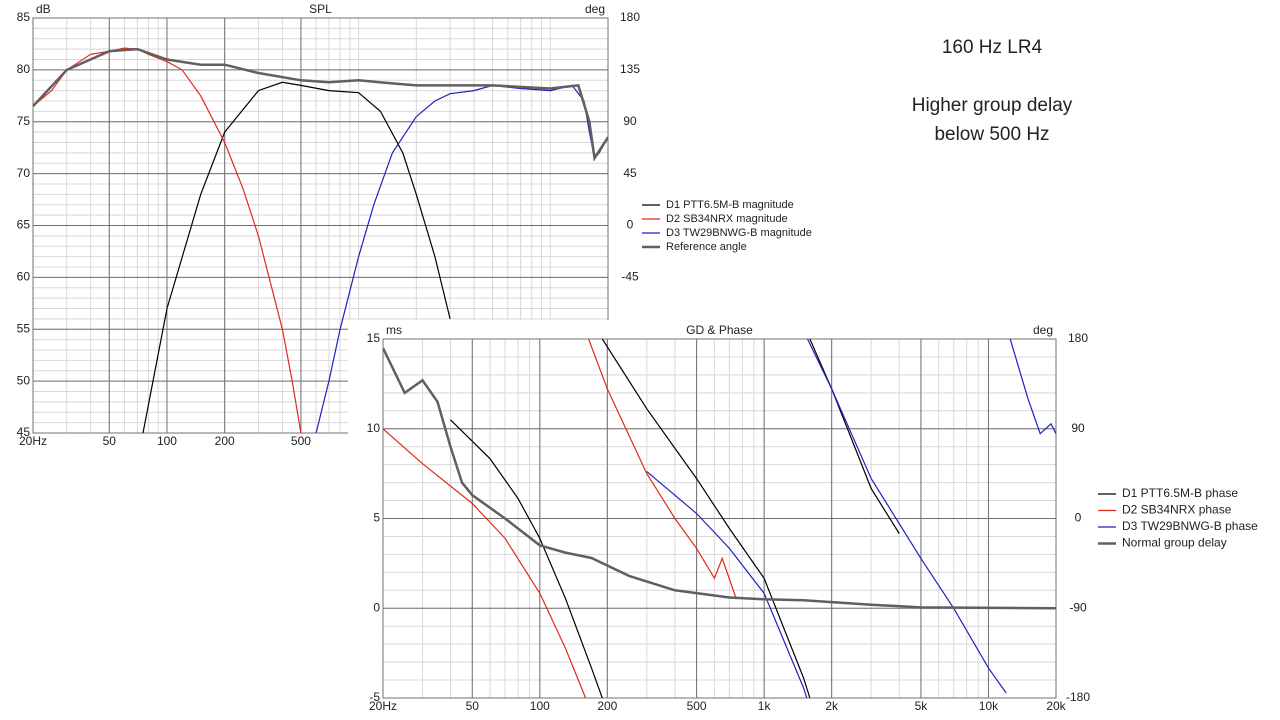  I want to click on legend-label: D1 PTT6.5M-B magnitude, so click(730, 205).